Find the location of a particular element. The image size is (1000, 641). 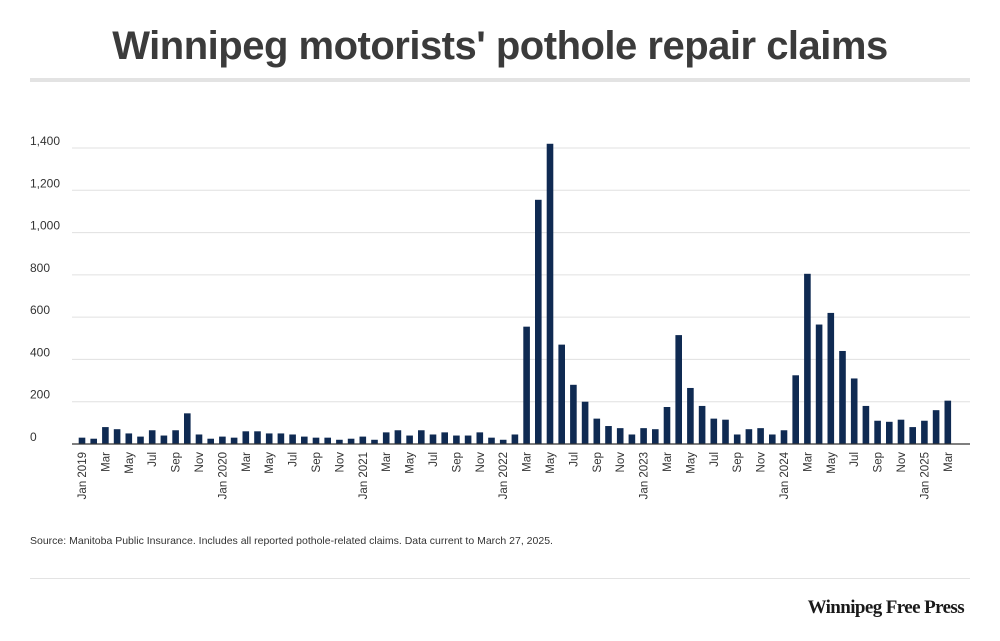

y-tick-label: 1,400 is located at coordinates (45, 141).